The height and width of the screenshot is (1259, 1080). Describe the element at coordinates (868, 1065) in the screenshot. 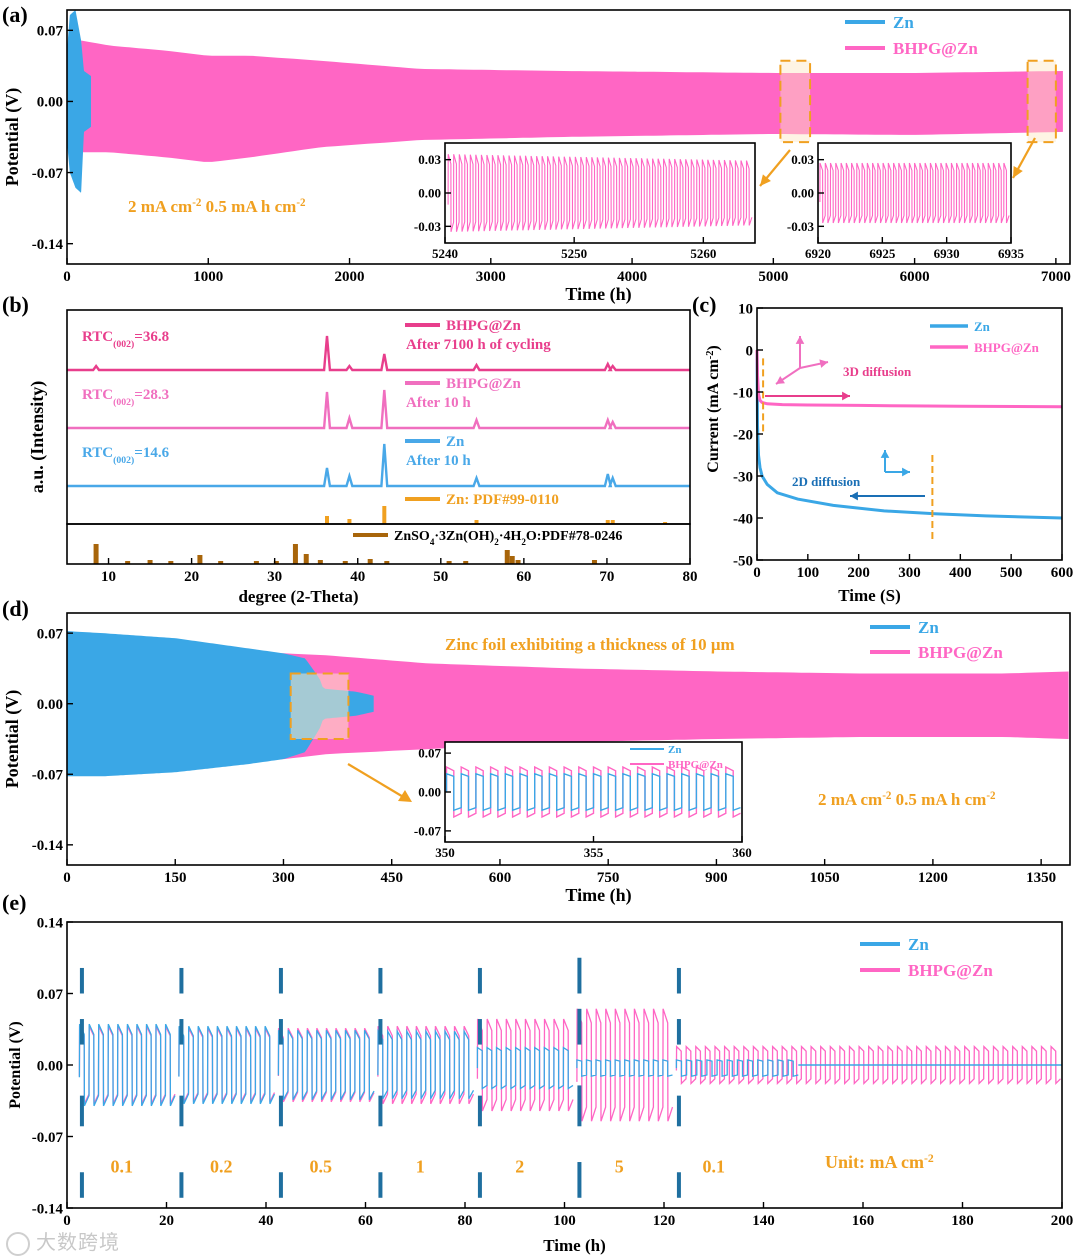

I see `bhpg-segment-trace` at that location.